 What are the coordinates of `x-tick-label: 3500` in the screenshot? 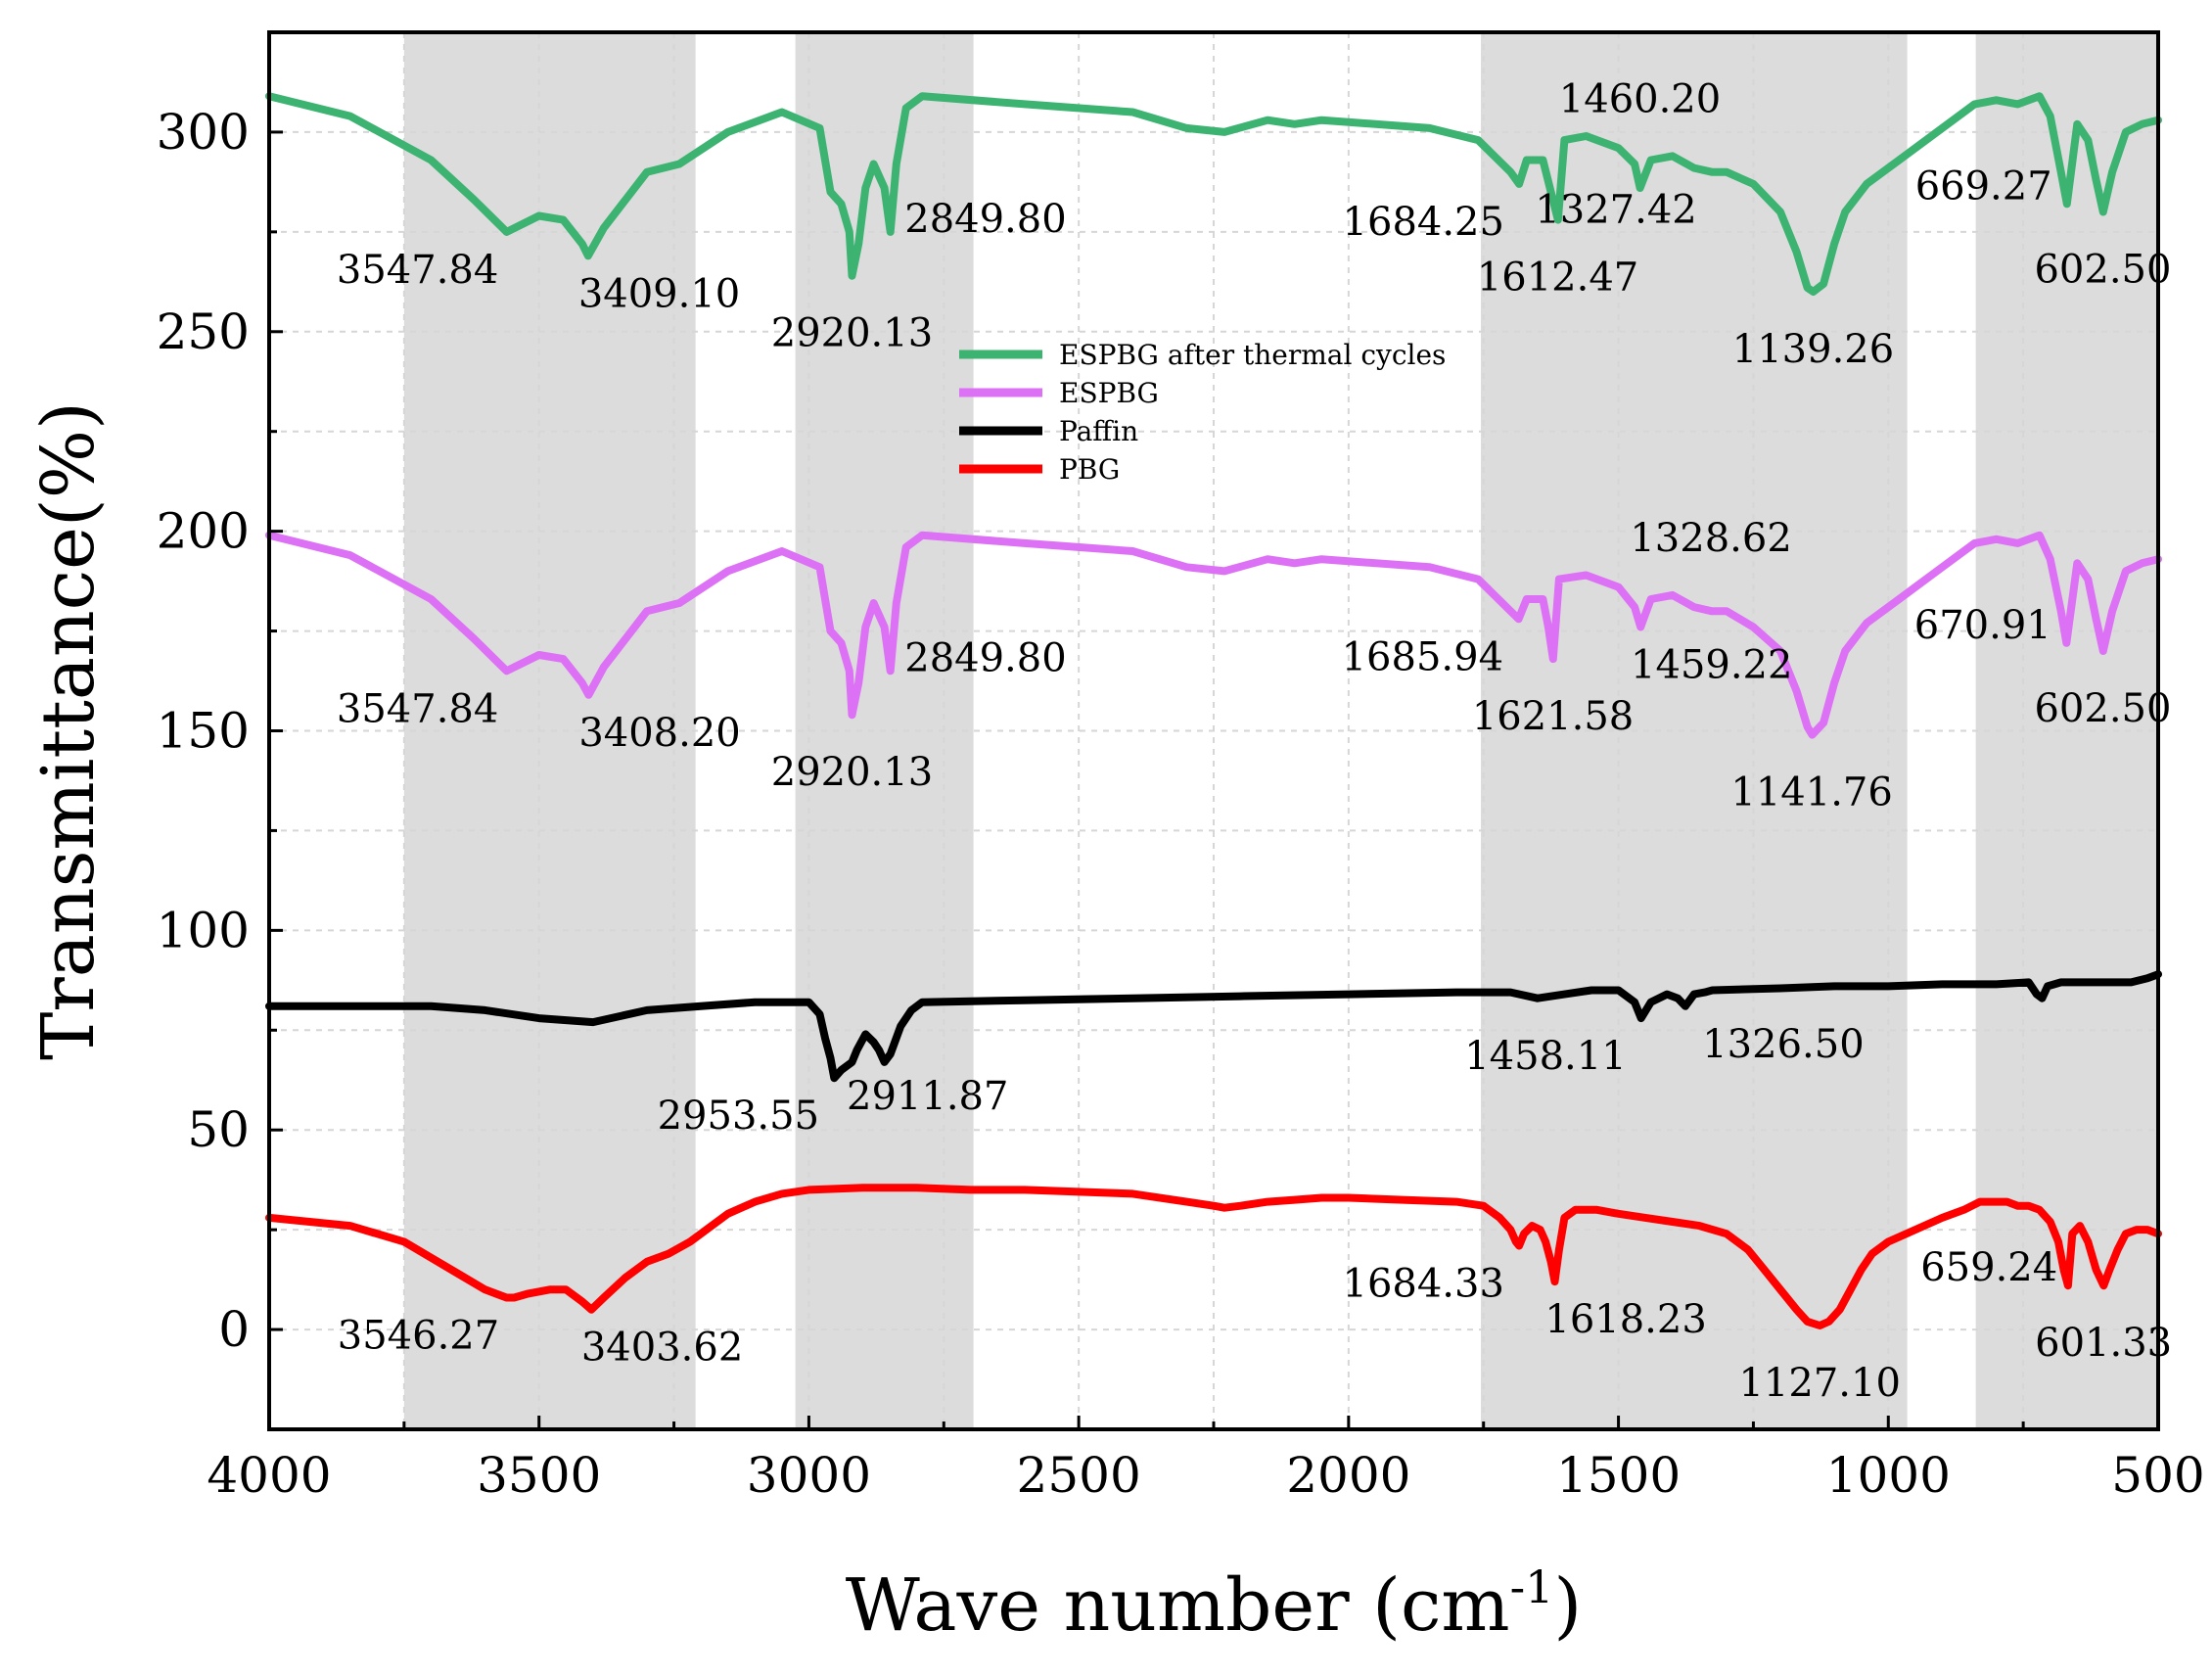 It's located at (539, 1475).